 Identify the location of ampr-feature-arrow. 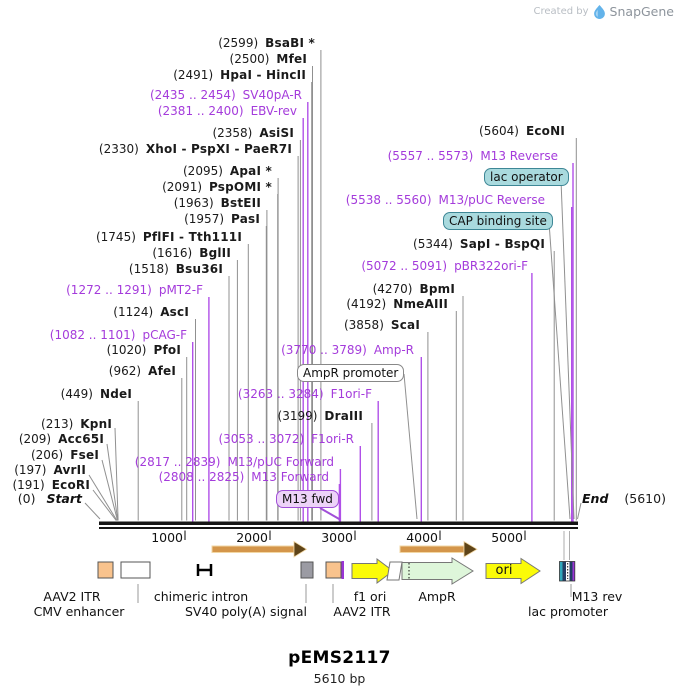
(430, 571).